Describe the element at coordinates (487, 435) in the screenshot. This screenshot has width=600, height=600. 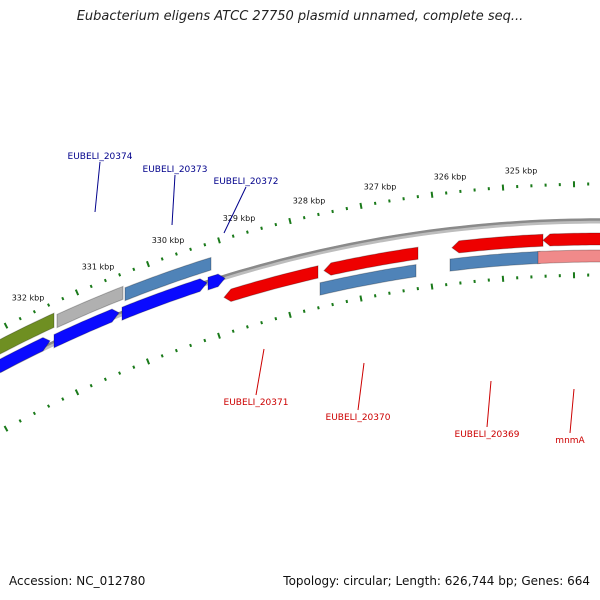
I see `gene-label: EUBELI_20369` at that location.